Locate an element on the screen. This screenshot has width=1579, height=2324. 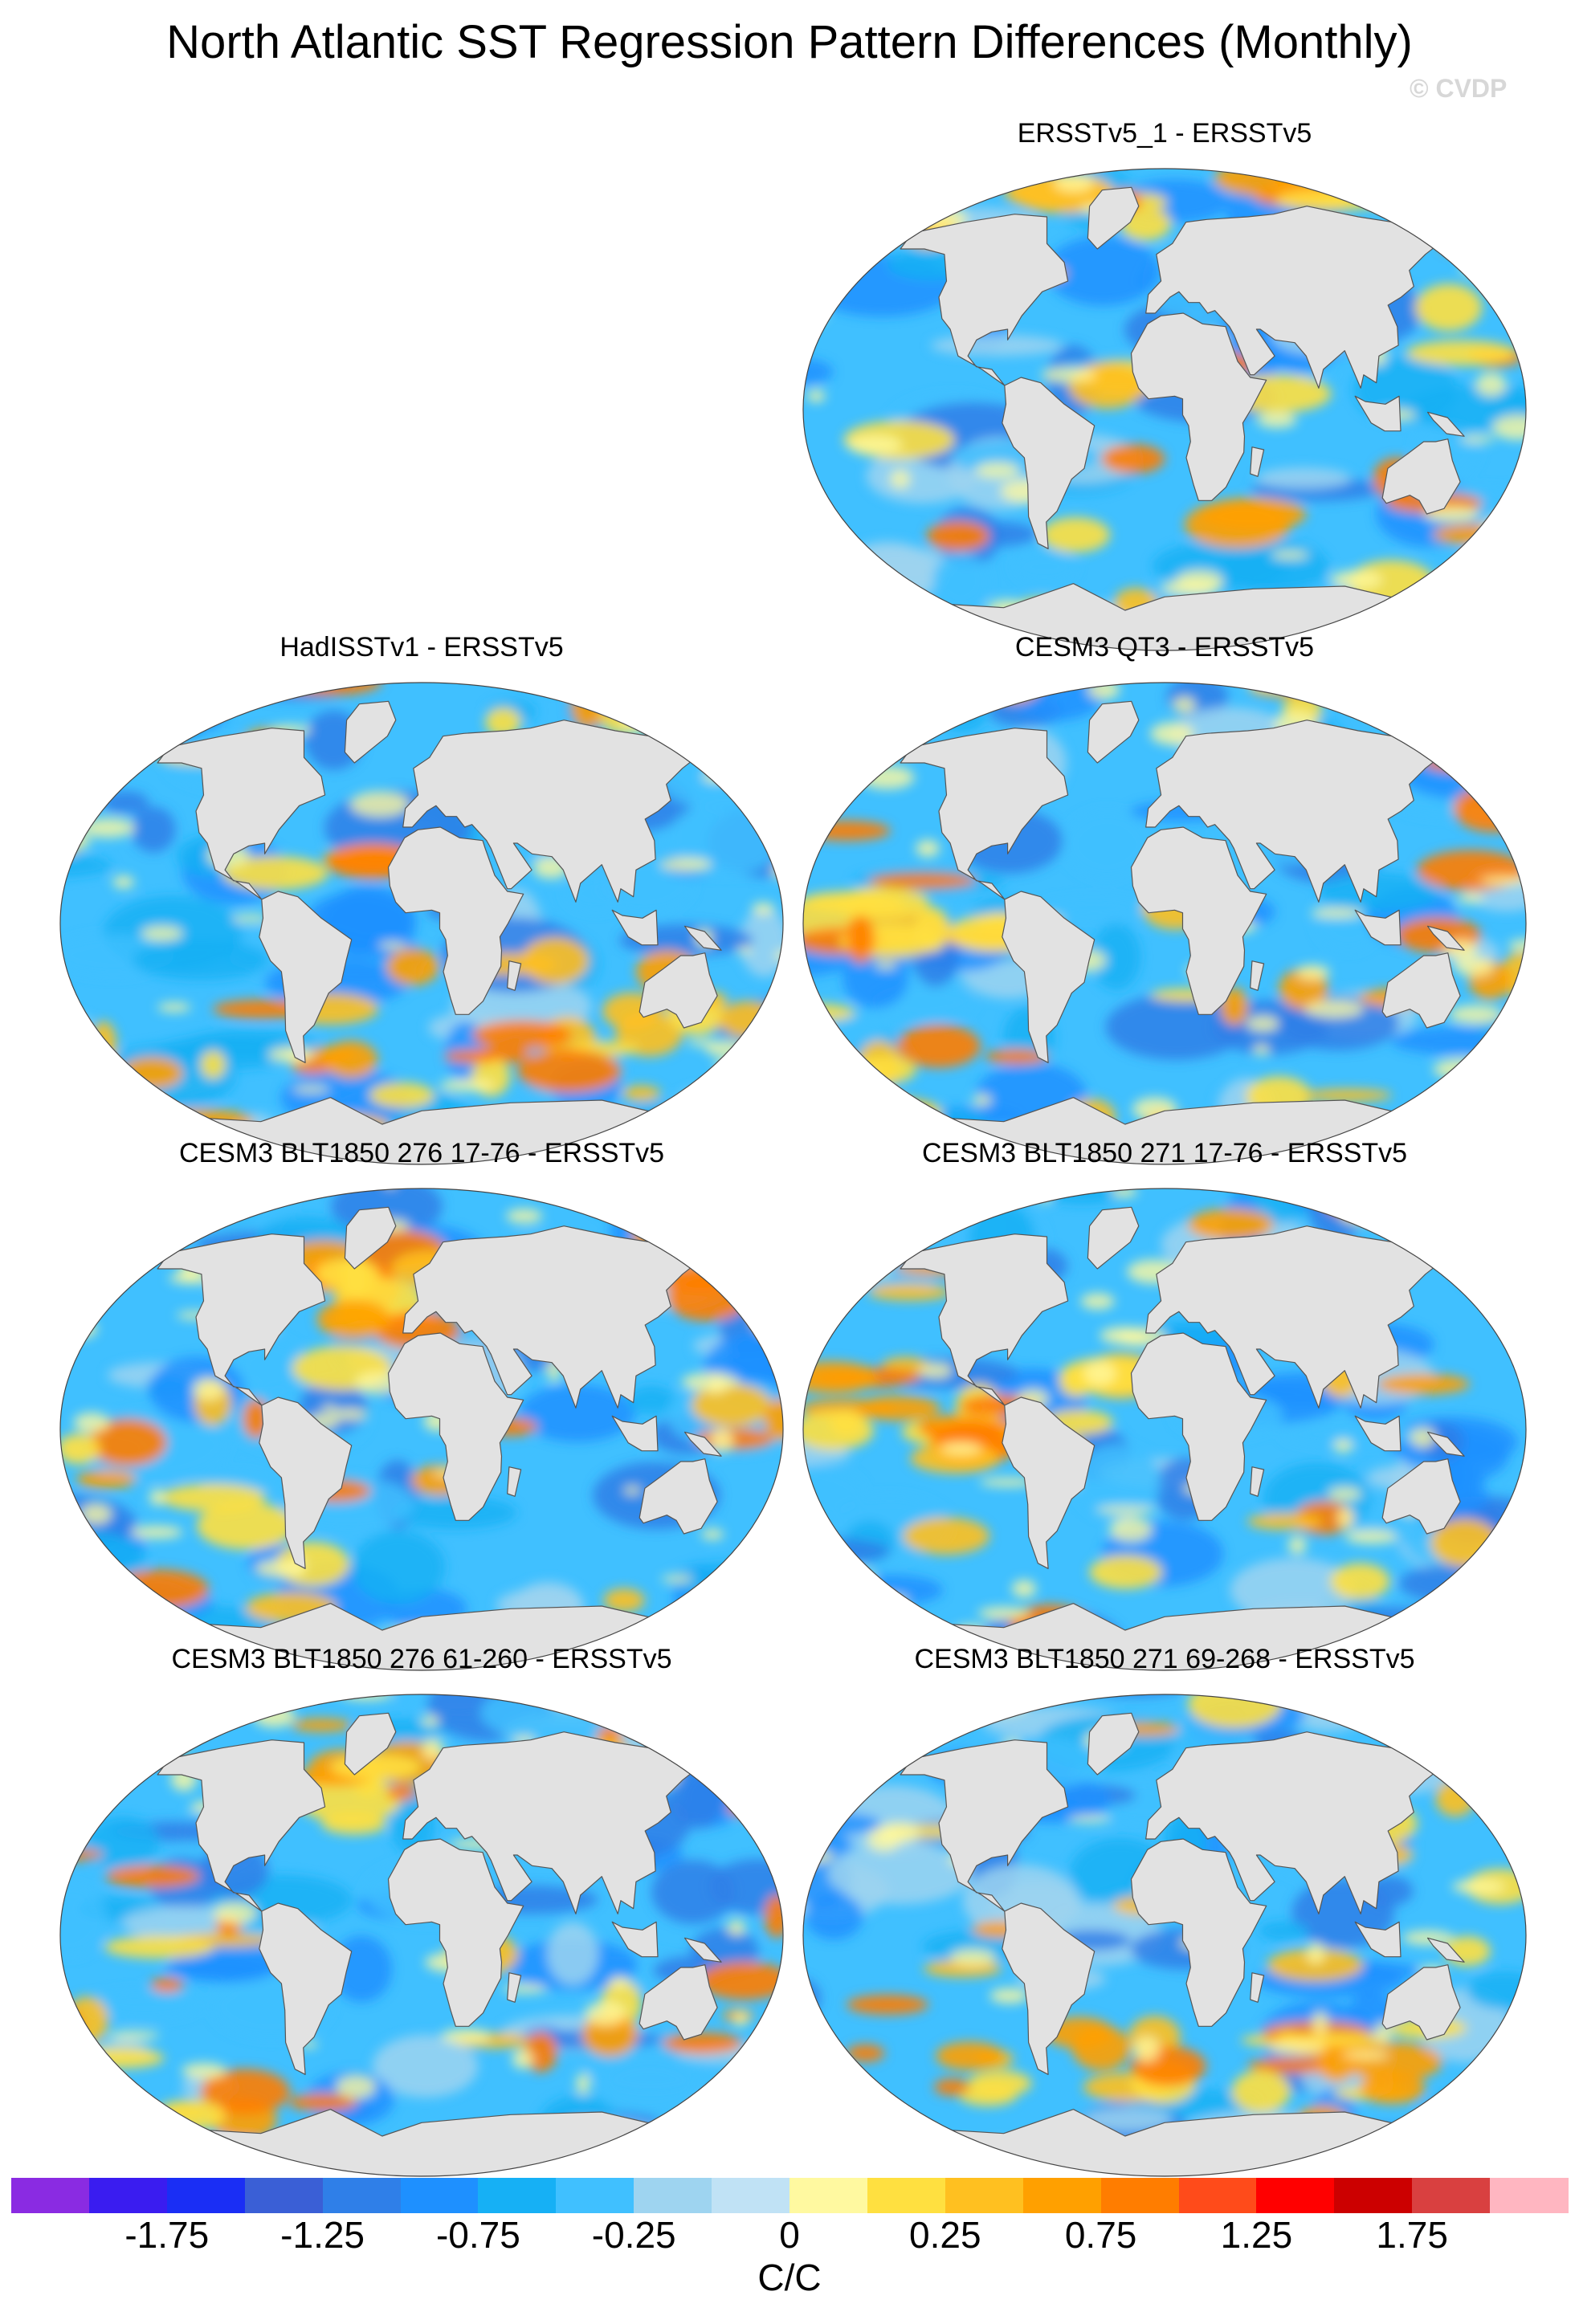
panel-hadisstv1: HadISSTv1 - ERSSTv5 is located at coordinates (421, 903).